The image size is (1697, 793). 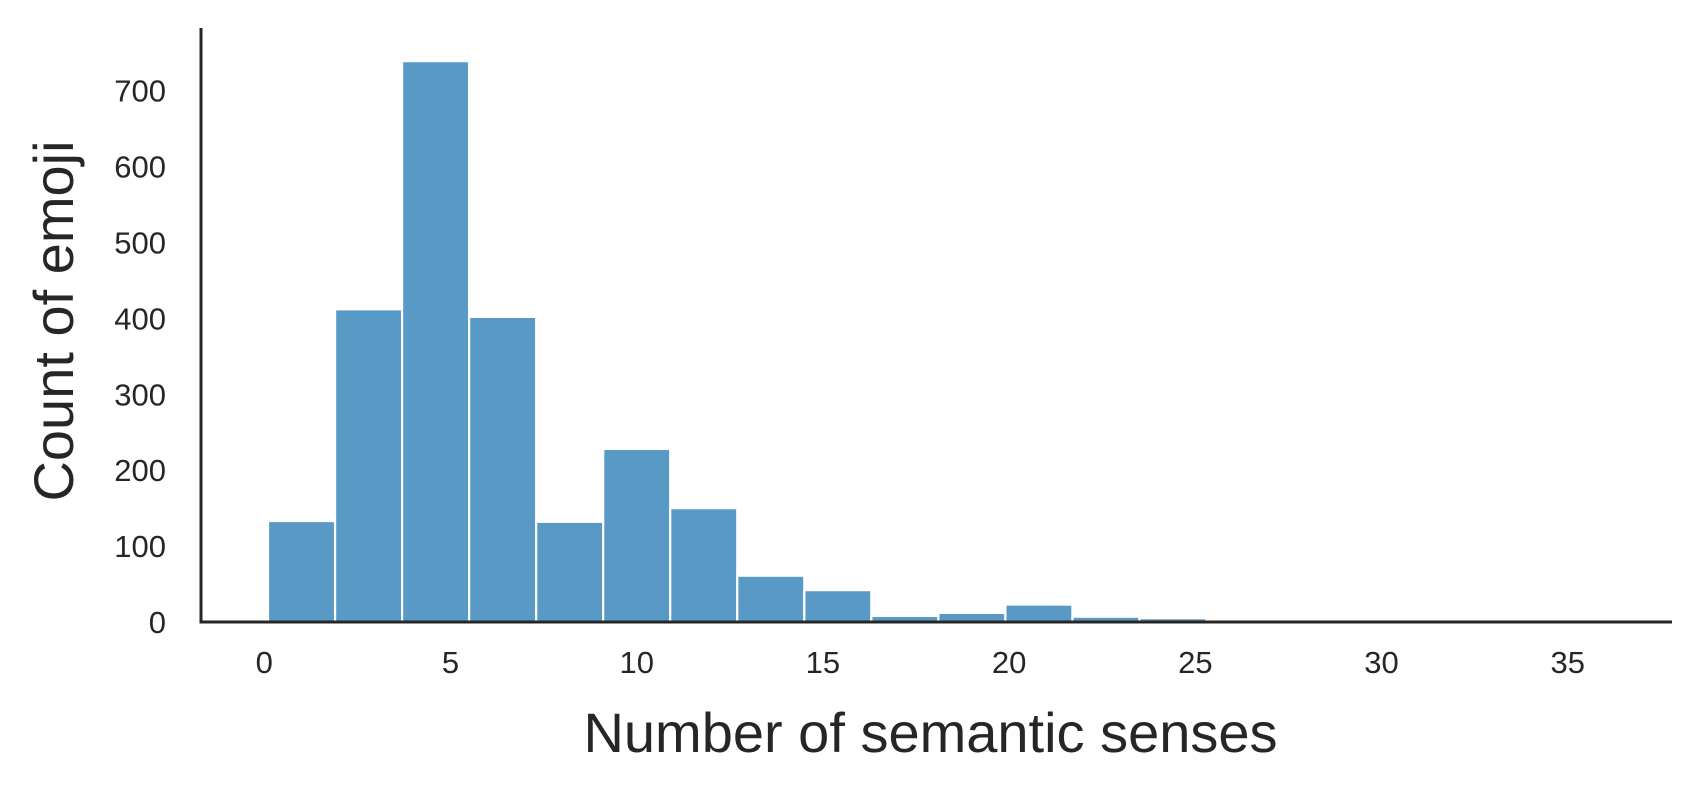 What do you see at coordinates (1009, 662) in the screenshot?
I see `x-tick-label: 20` at bounding box center [1009, 662].